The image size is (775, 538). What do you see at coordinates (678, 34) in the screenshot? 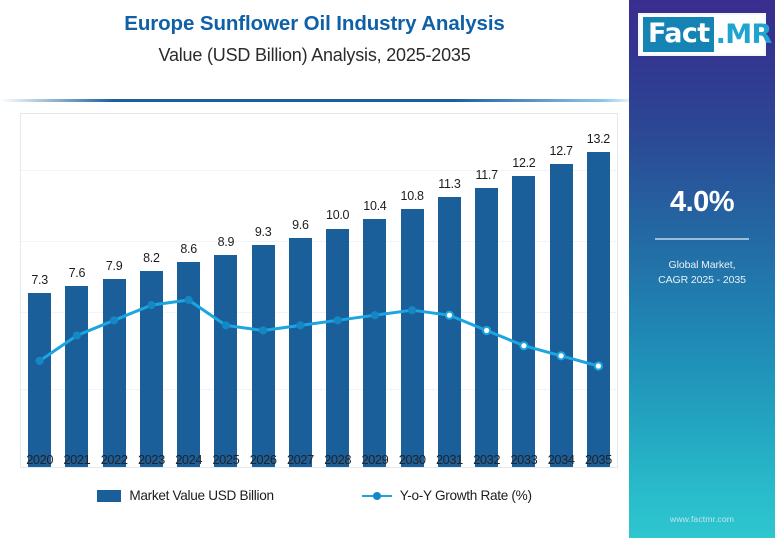
I see `logo-text-fact: Fact` at bounding box center [678, 34].